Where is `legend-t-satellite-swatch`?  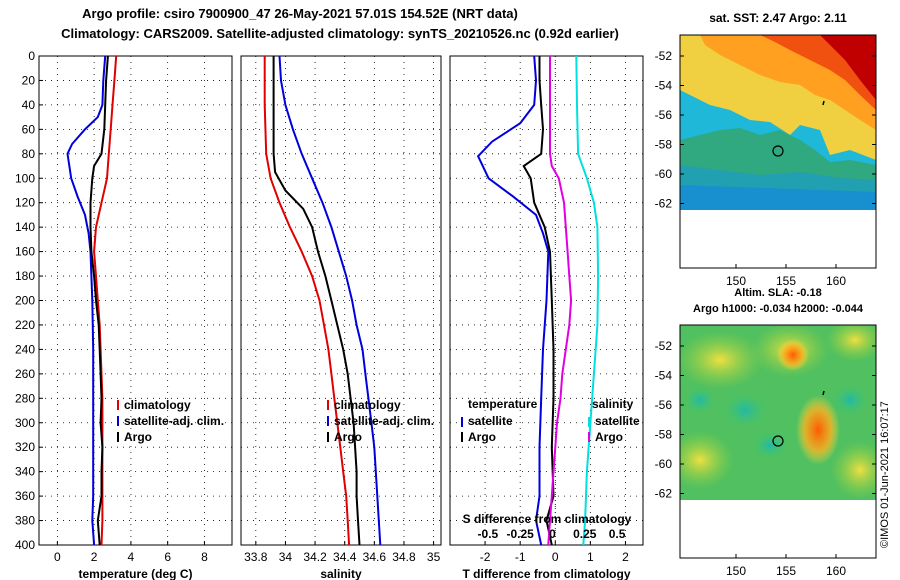 legend-t-satellite-swatch is located at coordinates (462, 422).